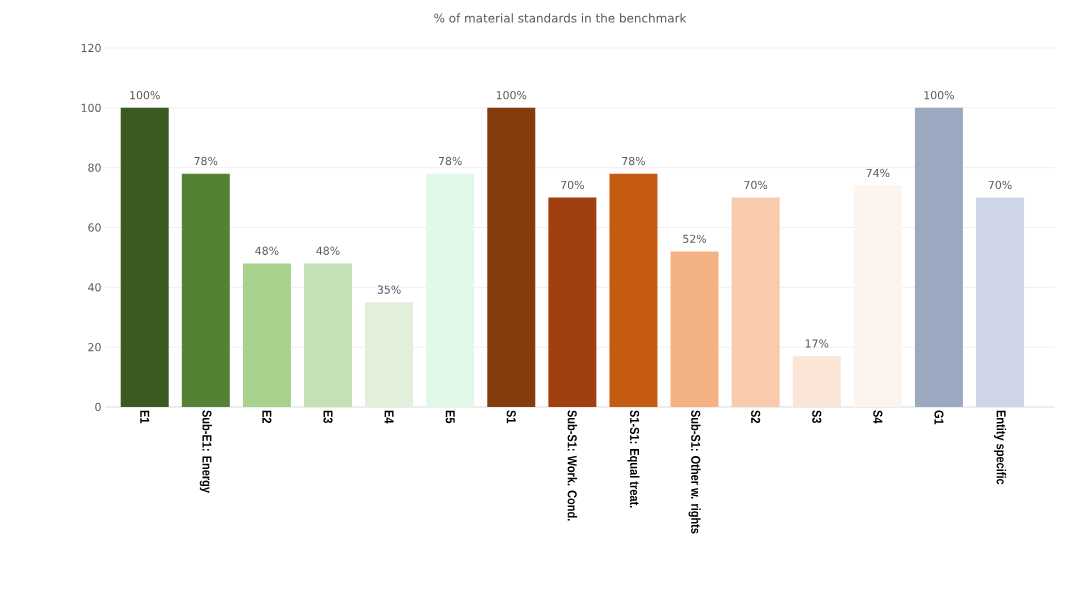  What do you see at coordinates (695, 238) in the screenshot?
I see `data-label: 52%` at bounding box center [695, 238].